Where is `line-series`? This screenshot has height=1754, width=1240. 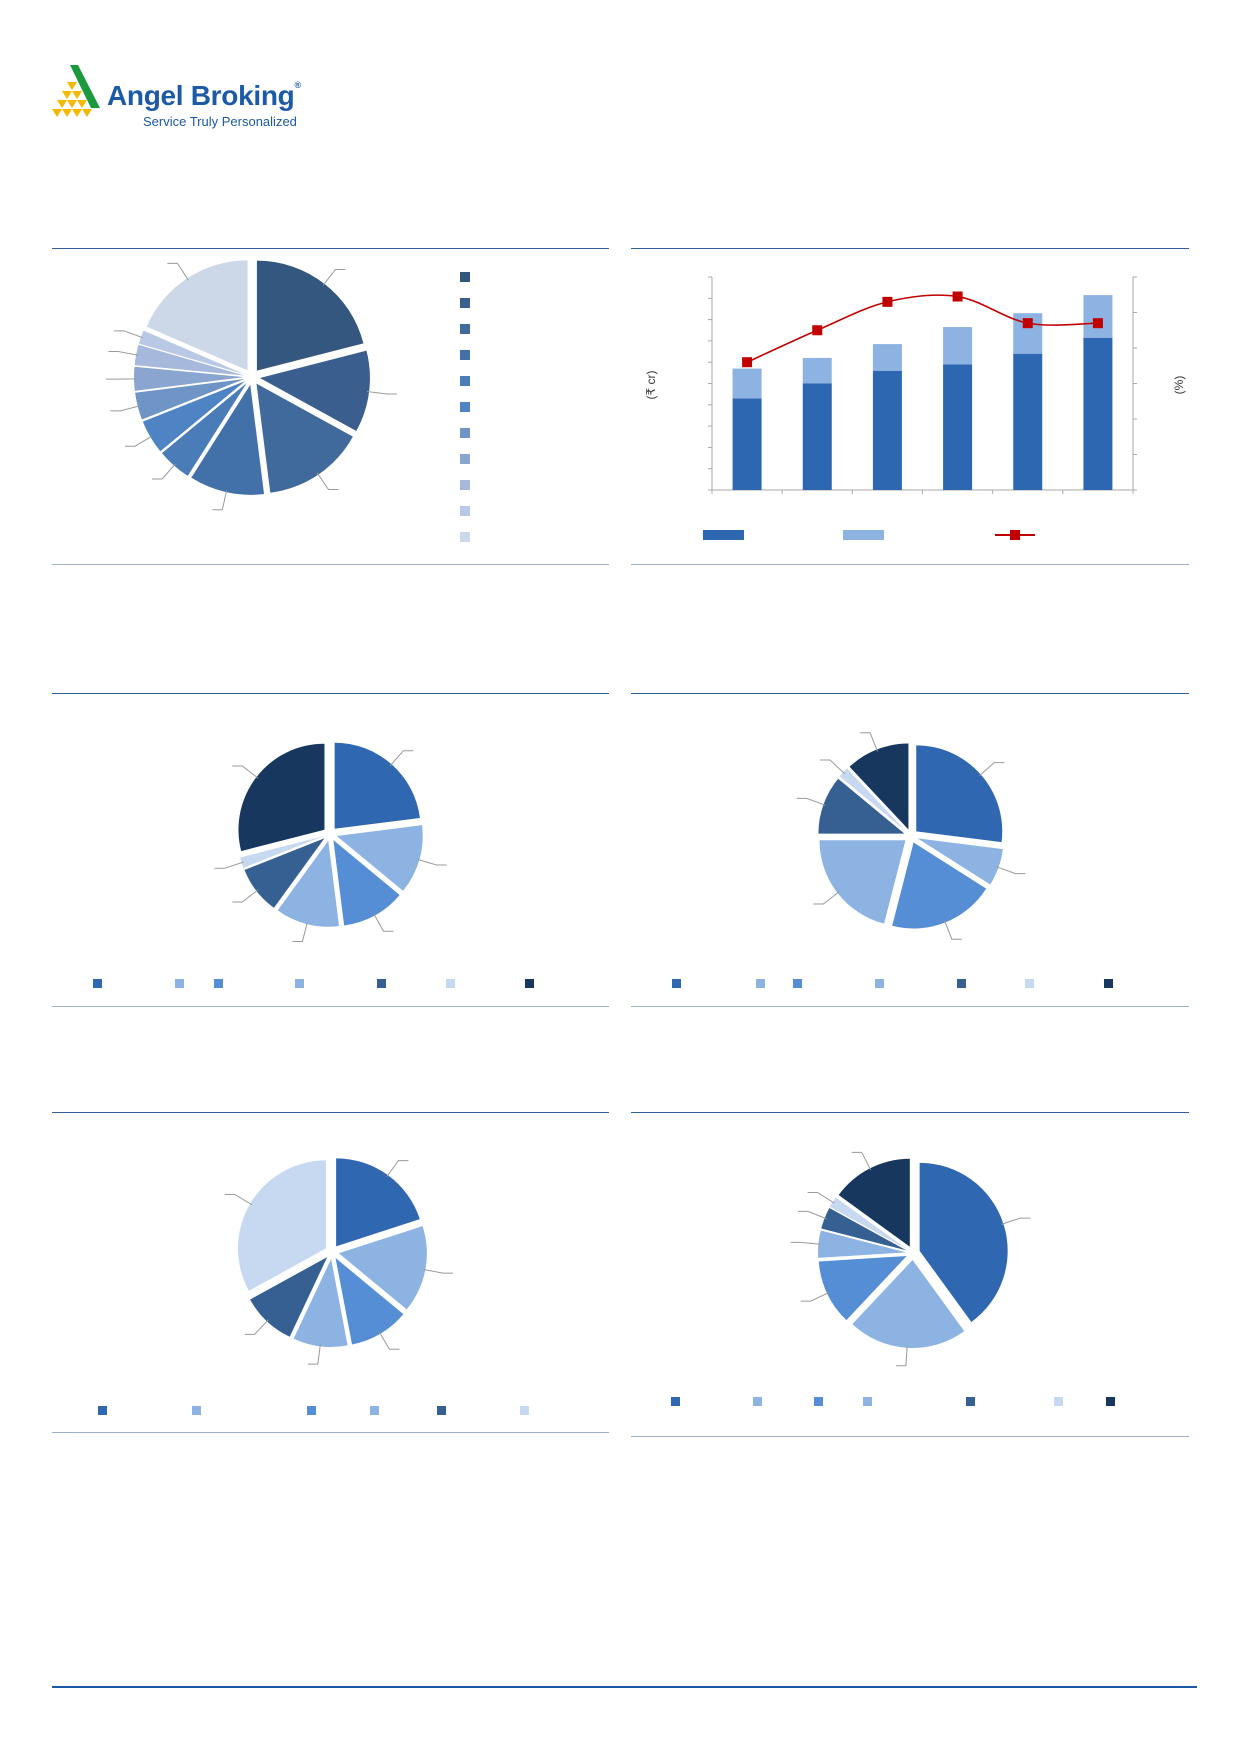 line-series is located at coordinates (922, 328).